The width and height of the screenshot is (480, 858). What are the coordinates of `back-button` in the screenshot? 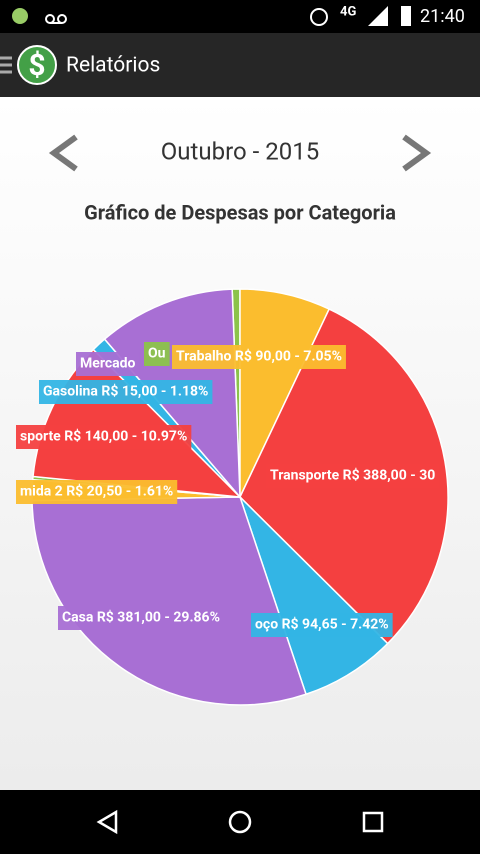 It's located at (107, 822).